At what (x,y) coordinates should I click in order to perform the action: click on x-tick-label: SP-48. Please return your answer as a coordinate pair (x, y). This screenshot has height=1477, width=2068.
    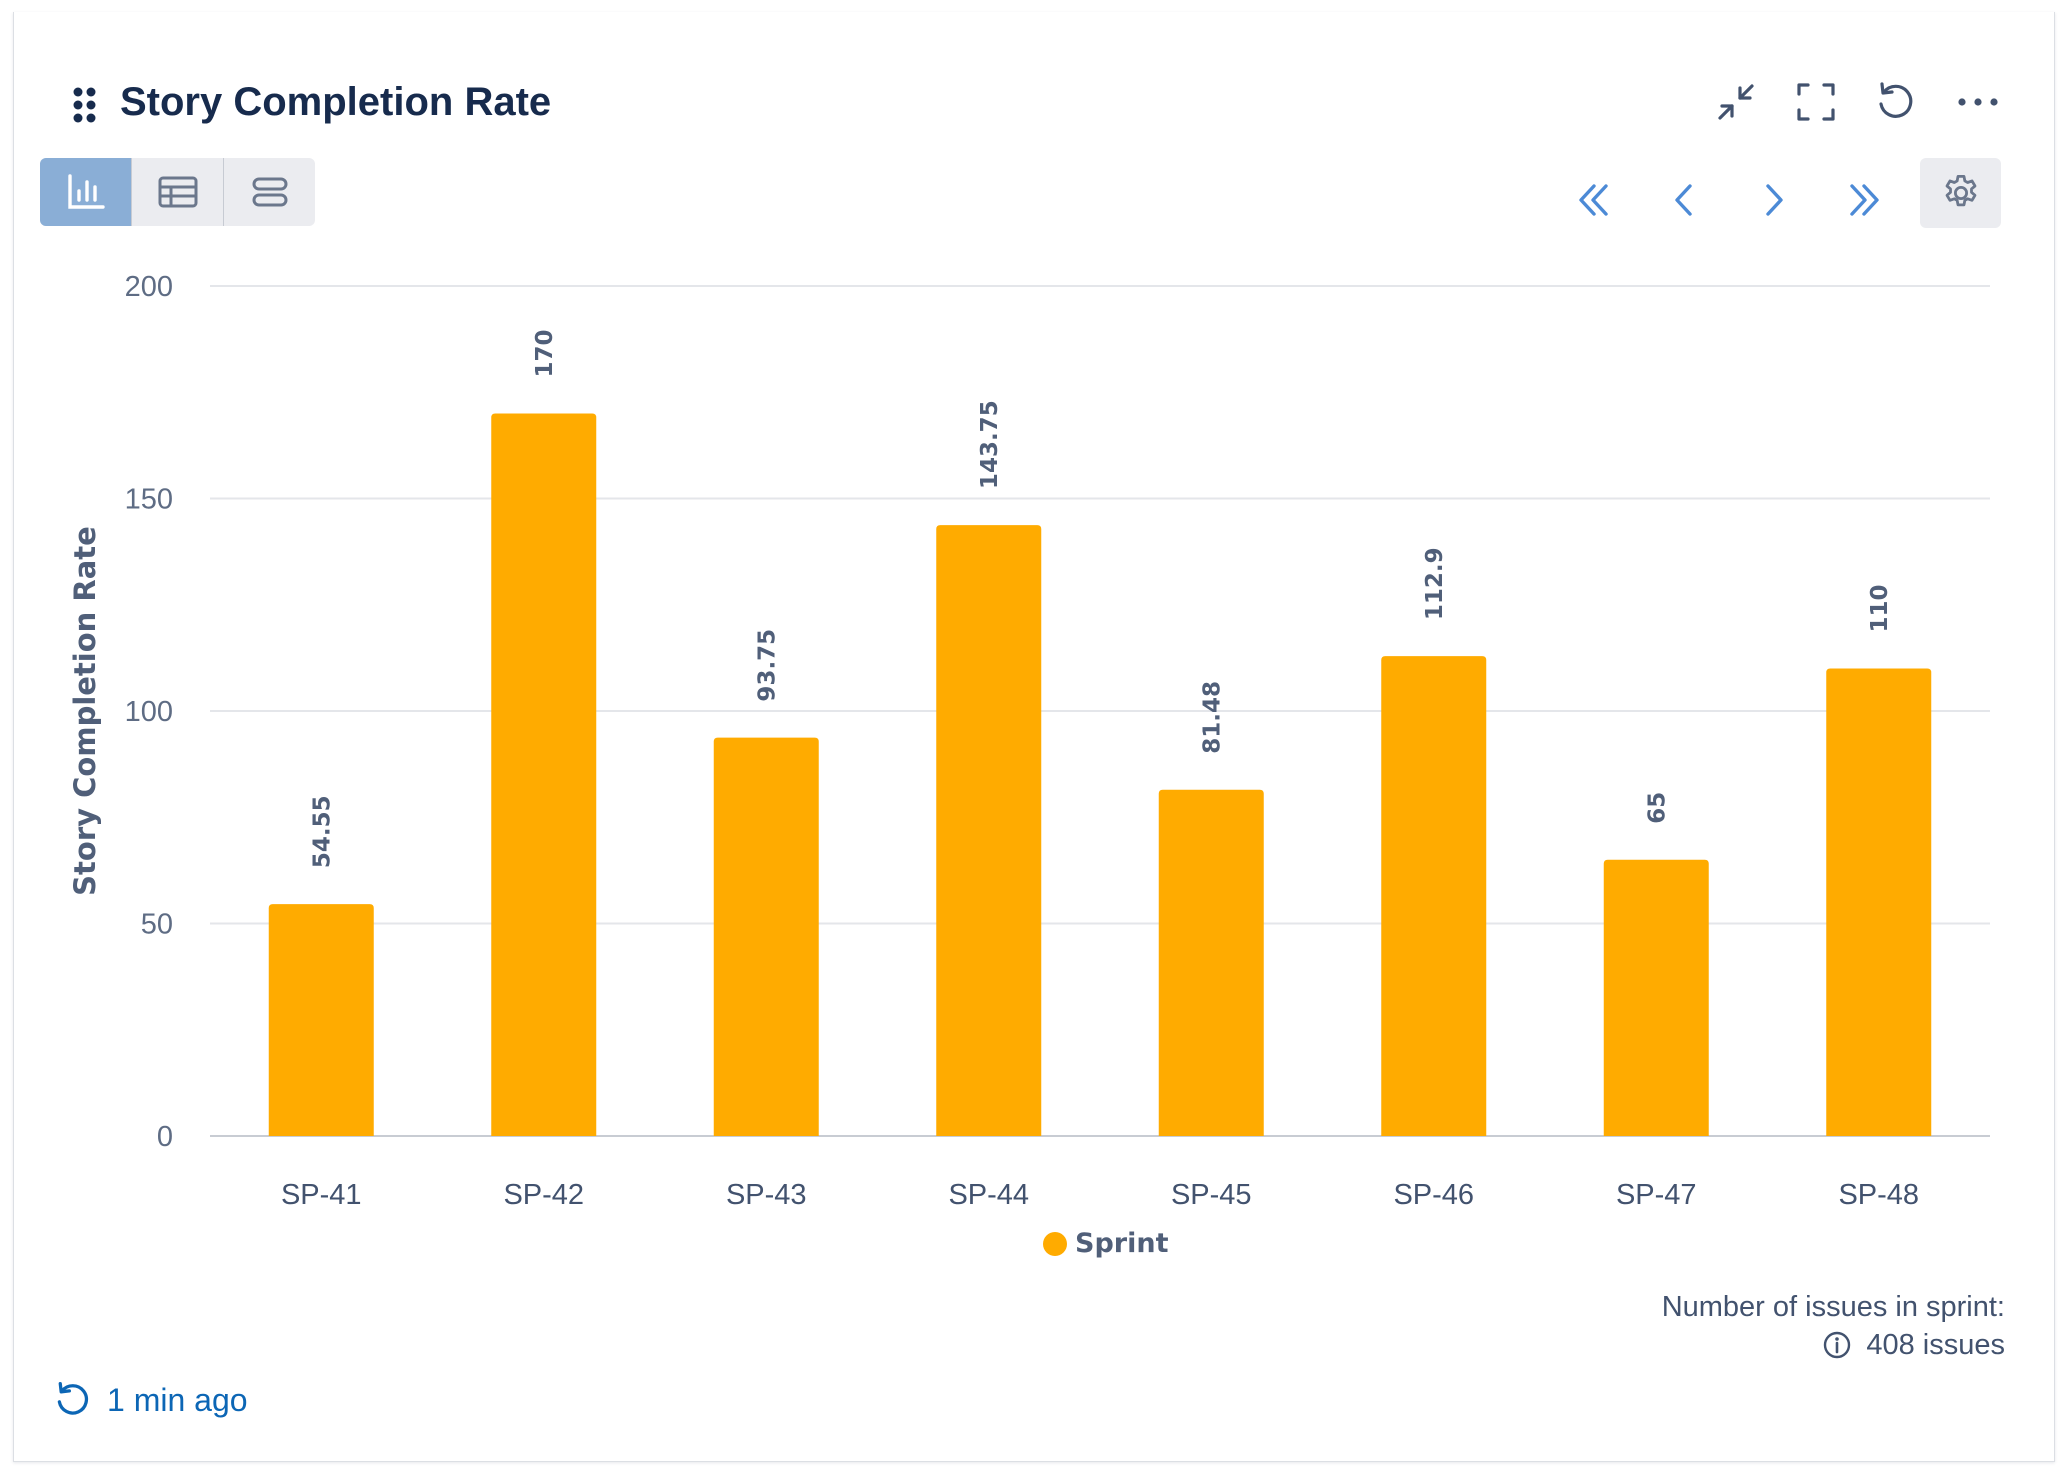
    Looking at the image, I should click on (1878, 1195).